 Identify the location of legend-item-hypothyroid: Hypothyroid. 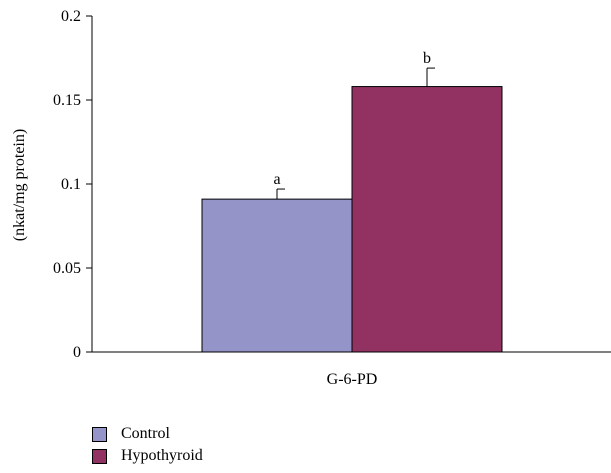
(147, 456).